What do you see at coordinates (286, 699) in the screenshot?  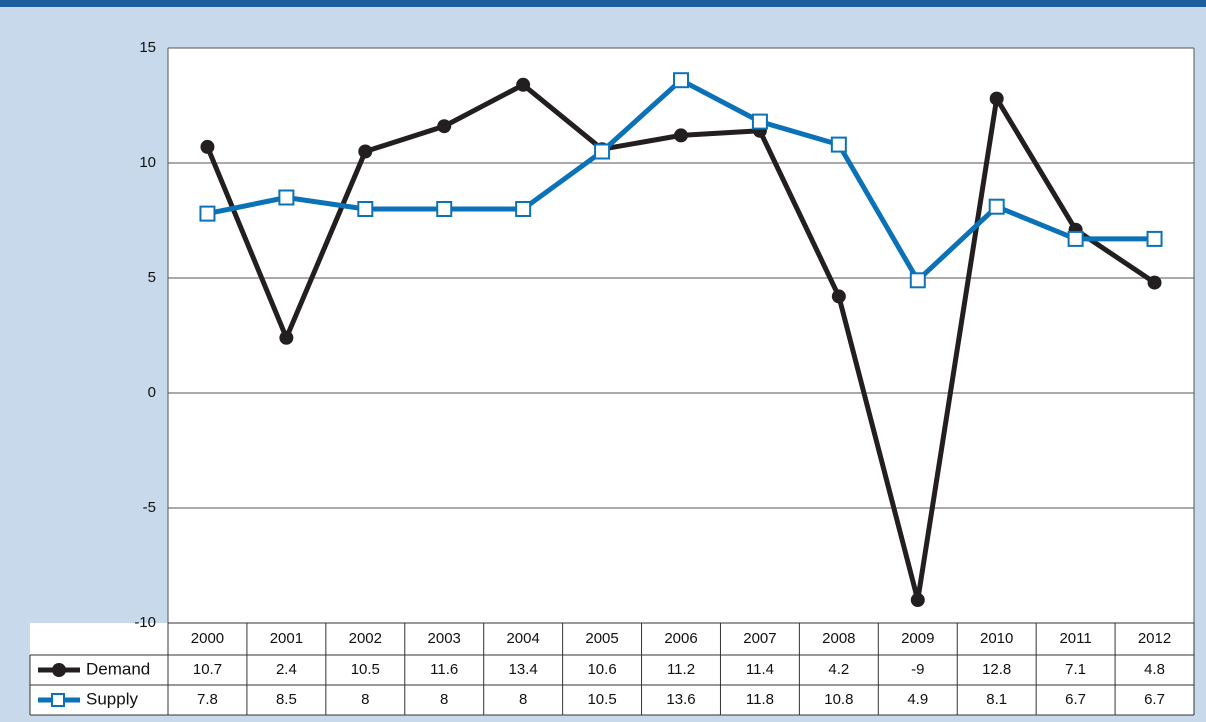 I see `table-value: 8.5` at bounding box center [286, 699].